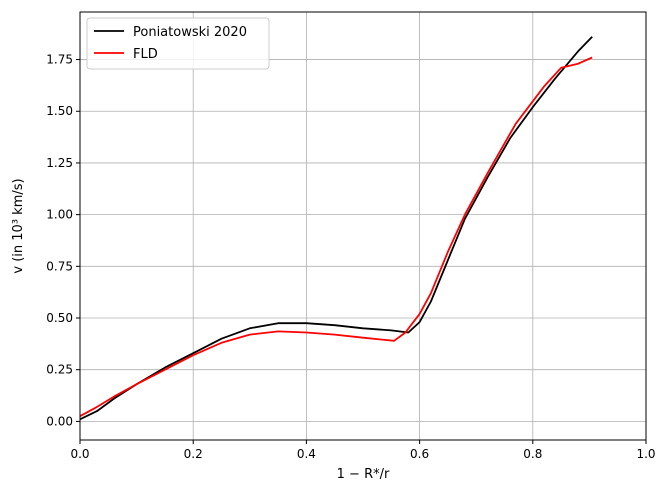  I want to click on x-tick-label: 0.8, so click(532, 454).